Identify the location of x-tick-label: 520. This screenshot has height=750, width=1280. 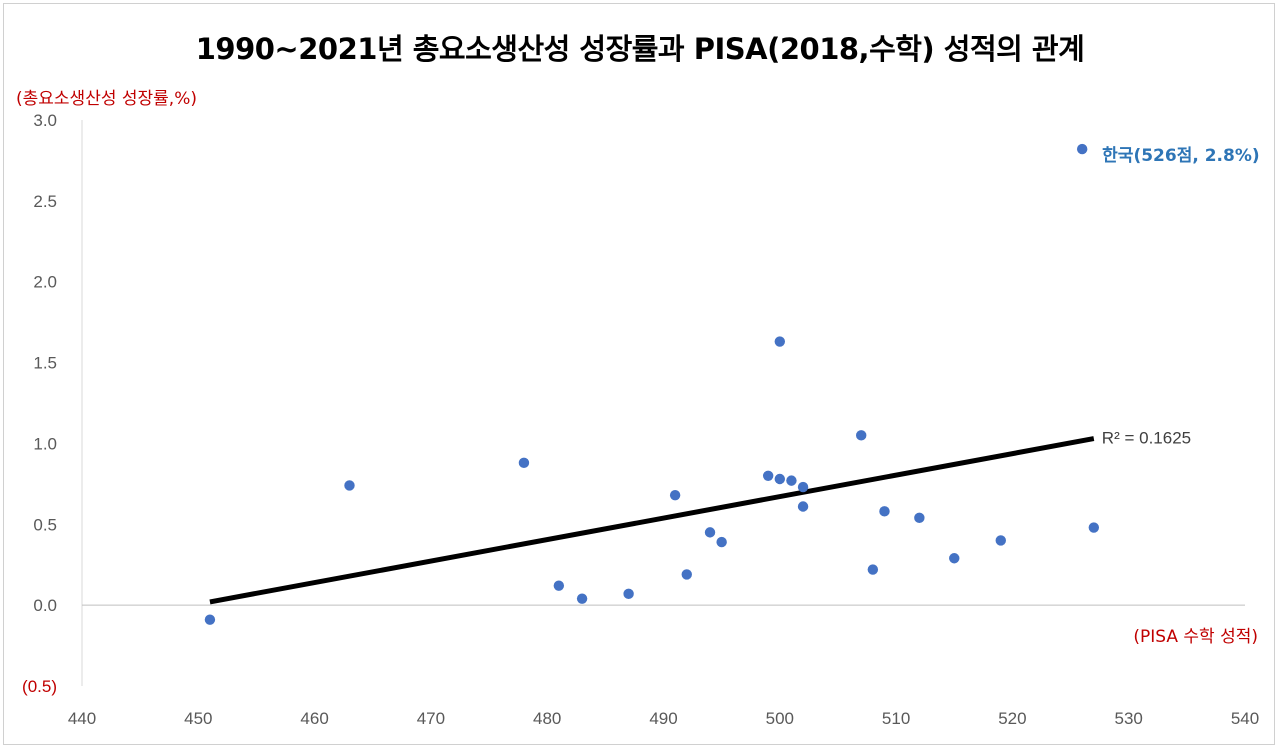
(1012, 718).